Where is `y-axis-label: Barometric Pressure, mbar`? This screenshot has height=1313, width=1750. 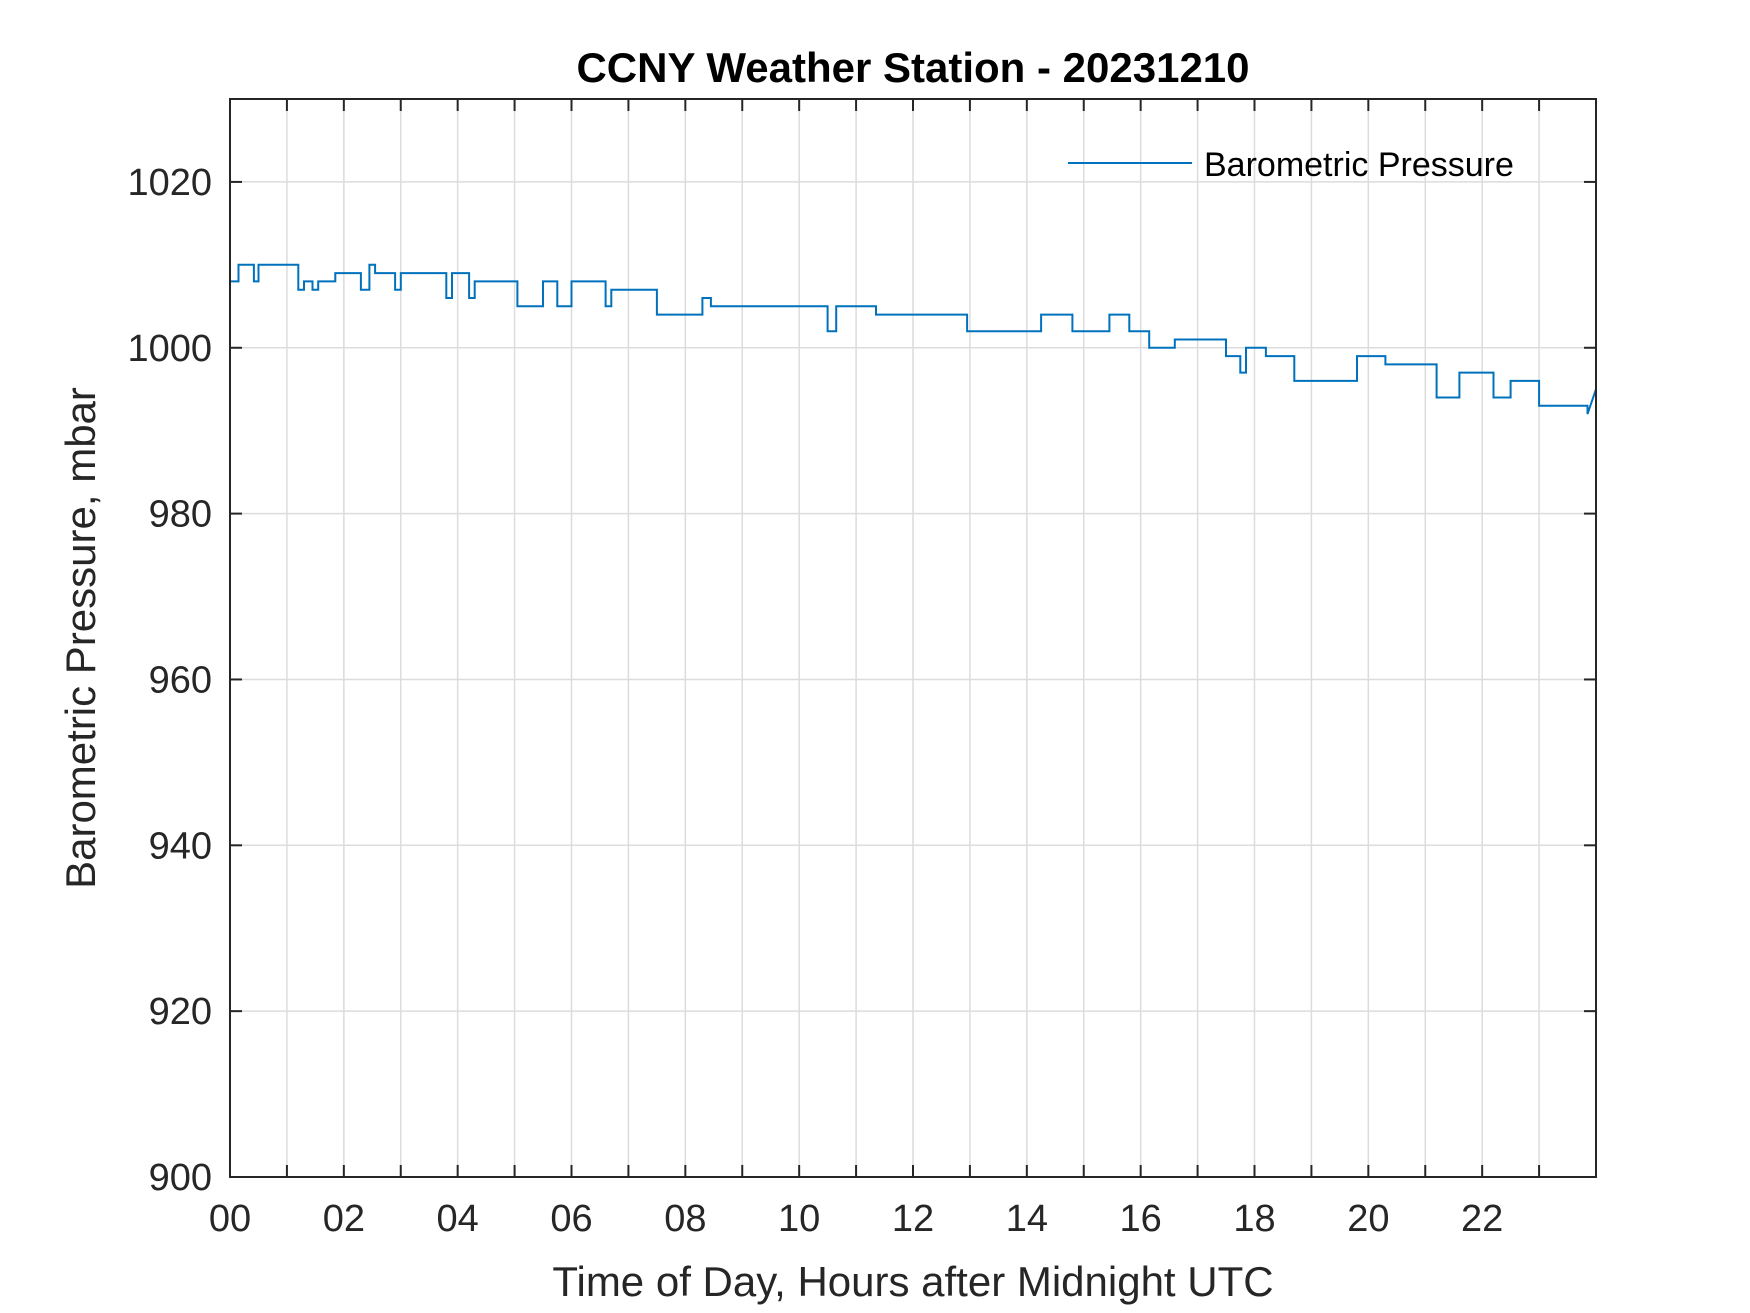 y-axis-label: Barometric Pressure, mbar is located at coordinates (80, 638).